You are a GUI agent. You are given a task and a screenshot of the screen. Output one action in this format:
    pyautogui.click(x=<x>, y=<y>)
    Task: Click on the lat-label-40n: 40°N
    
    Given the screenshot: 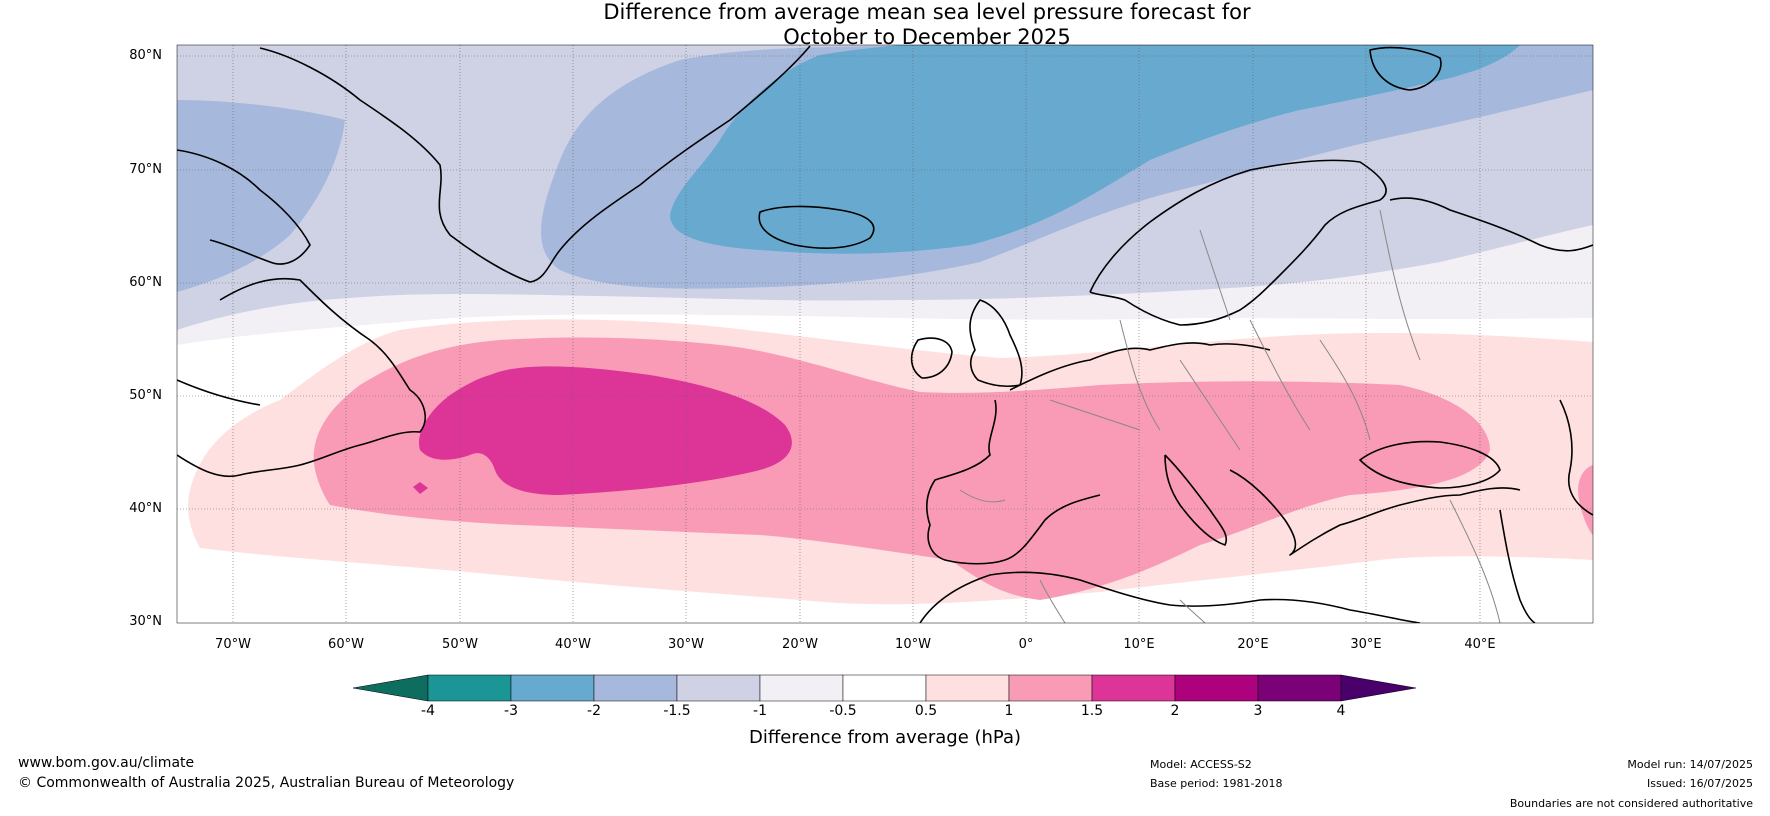 What is the action you would take?
    pyautogui.click(x=145, y=508)
    